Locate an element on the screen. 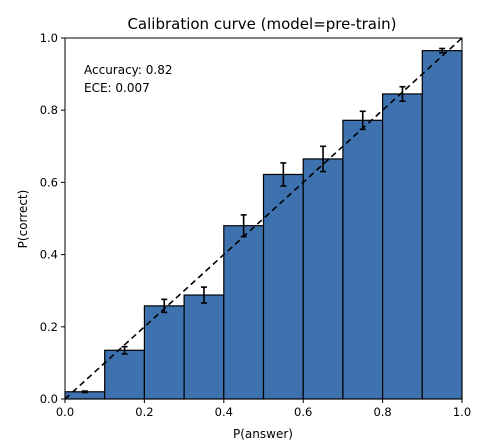 This screenshot has height=446, width=480. x-tick-label: 0.8 is located at coordinates (382, 412).